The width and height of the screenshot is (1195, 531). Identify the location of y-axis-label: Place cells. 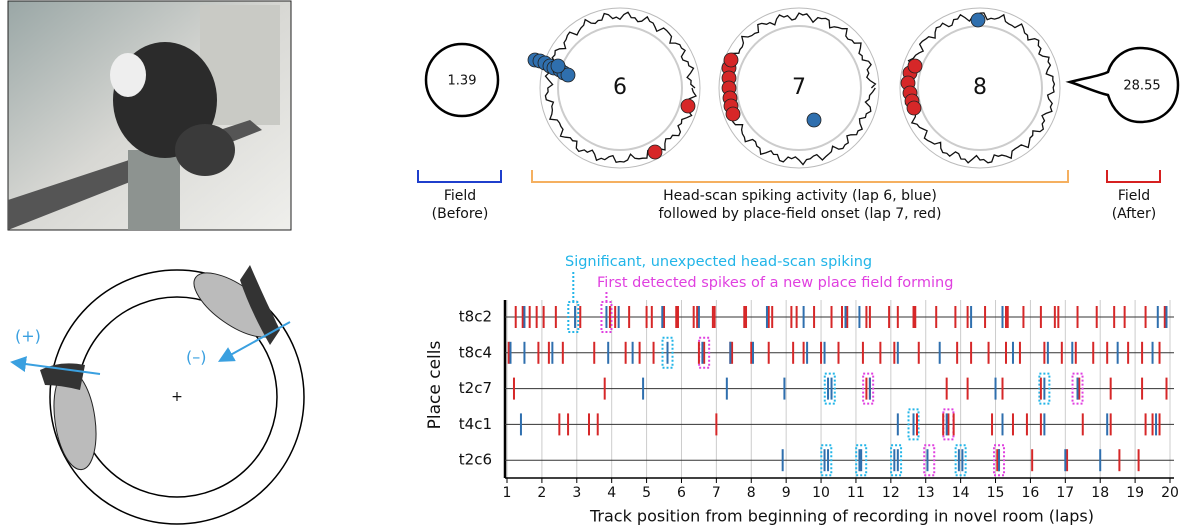
(435, 385).